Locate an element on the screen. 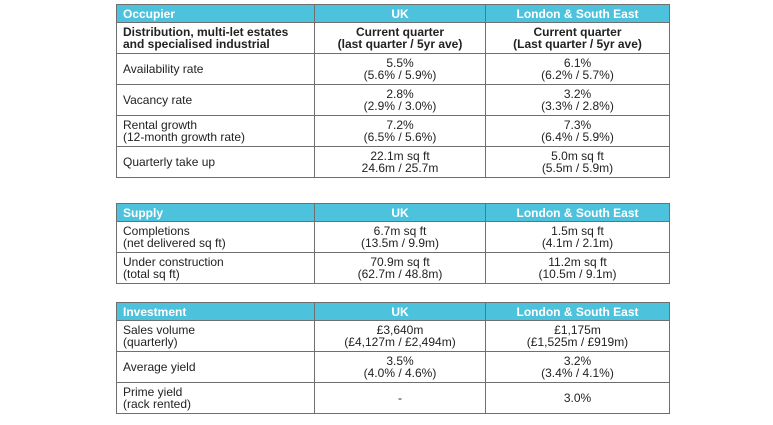  row-label: Under construction (total sq ft) is located at coordinates (215, 268).